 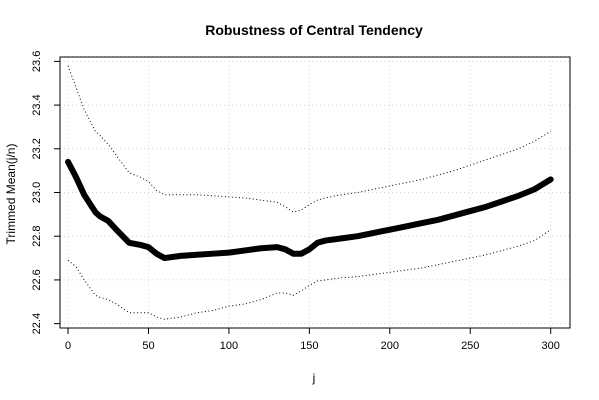 What do you see at coordinates (37, 148) in the screenshot?
I see `y-tick-label: 23.2` at bounding box center [37, 148].